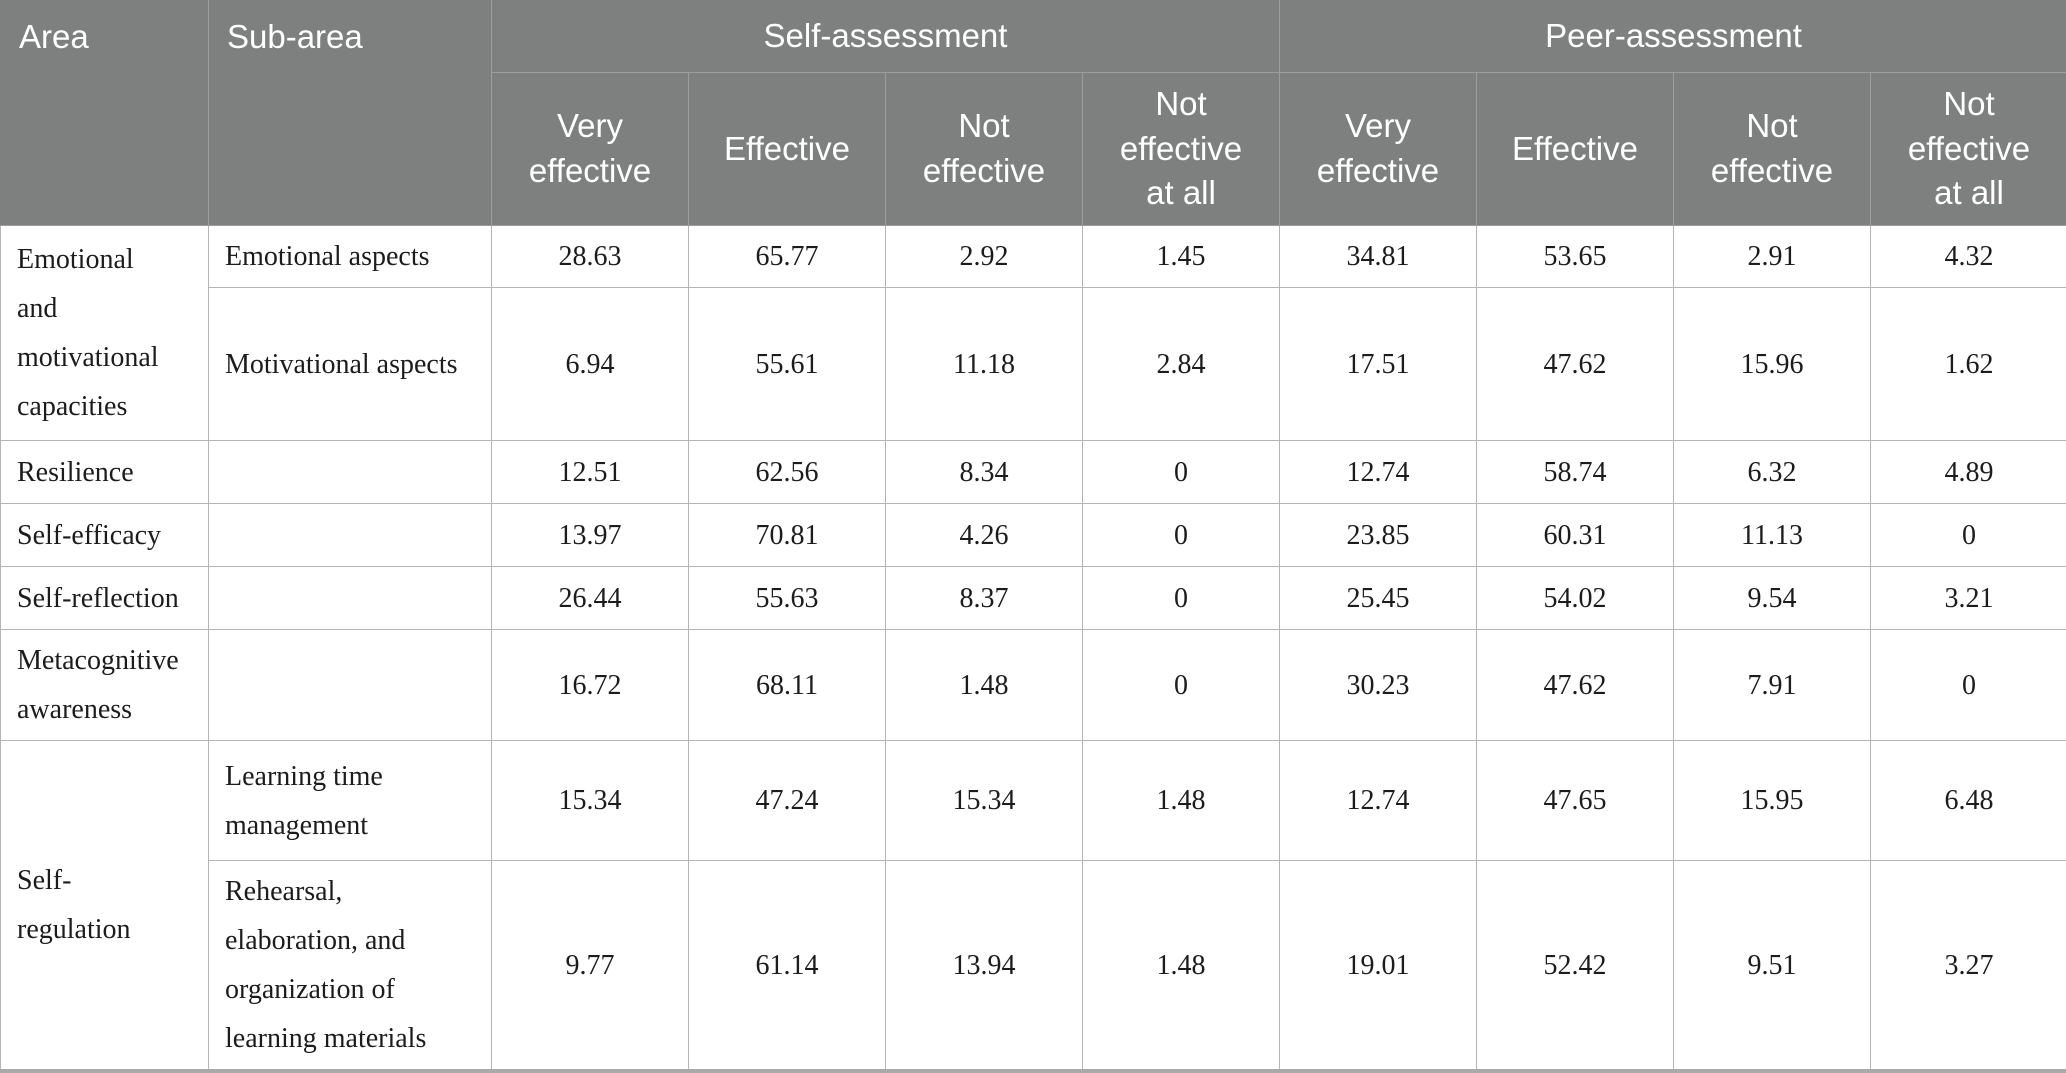 This screenshot has width=2066, height=1073. What do you see at coordinates (1967, 472) in the screenshot?
I see `value-cell: 4.89` at bounding box center [1967, 472].